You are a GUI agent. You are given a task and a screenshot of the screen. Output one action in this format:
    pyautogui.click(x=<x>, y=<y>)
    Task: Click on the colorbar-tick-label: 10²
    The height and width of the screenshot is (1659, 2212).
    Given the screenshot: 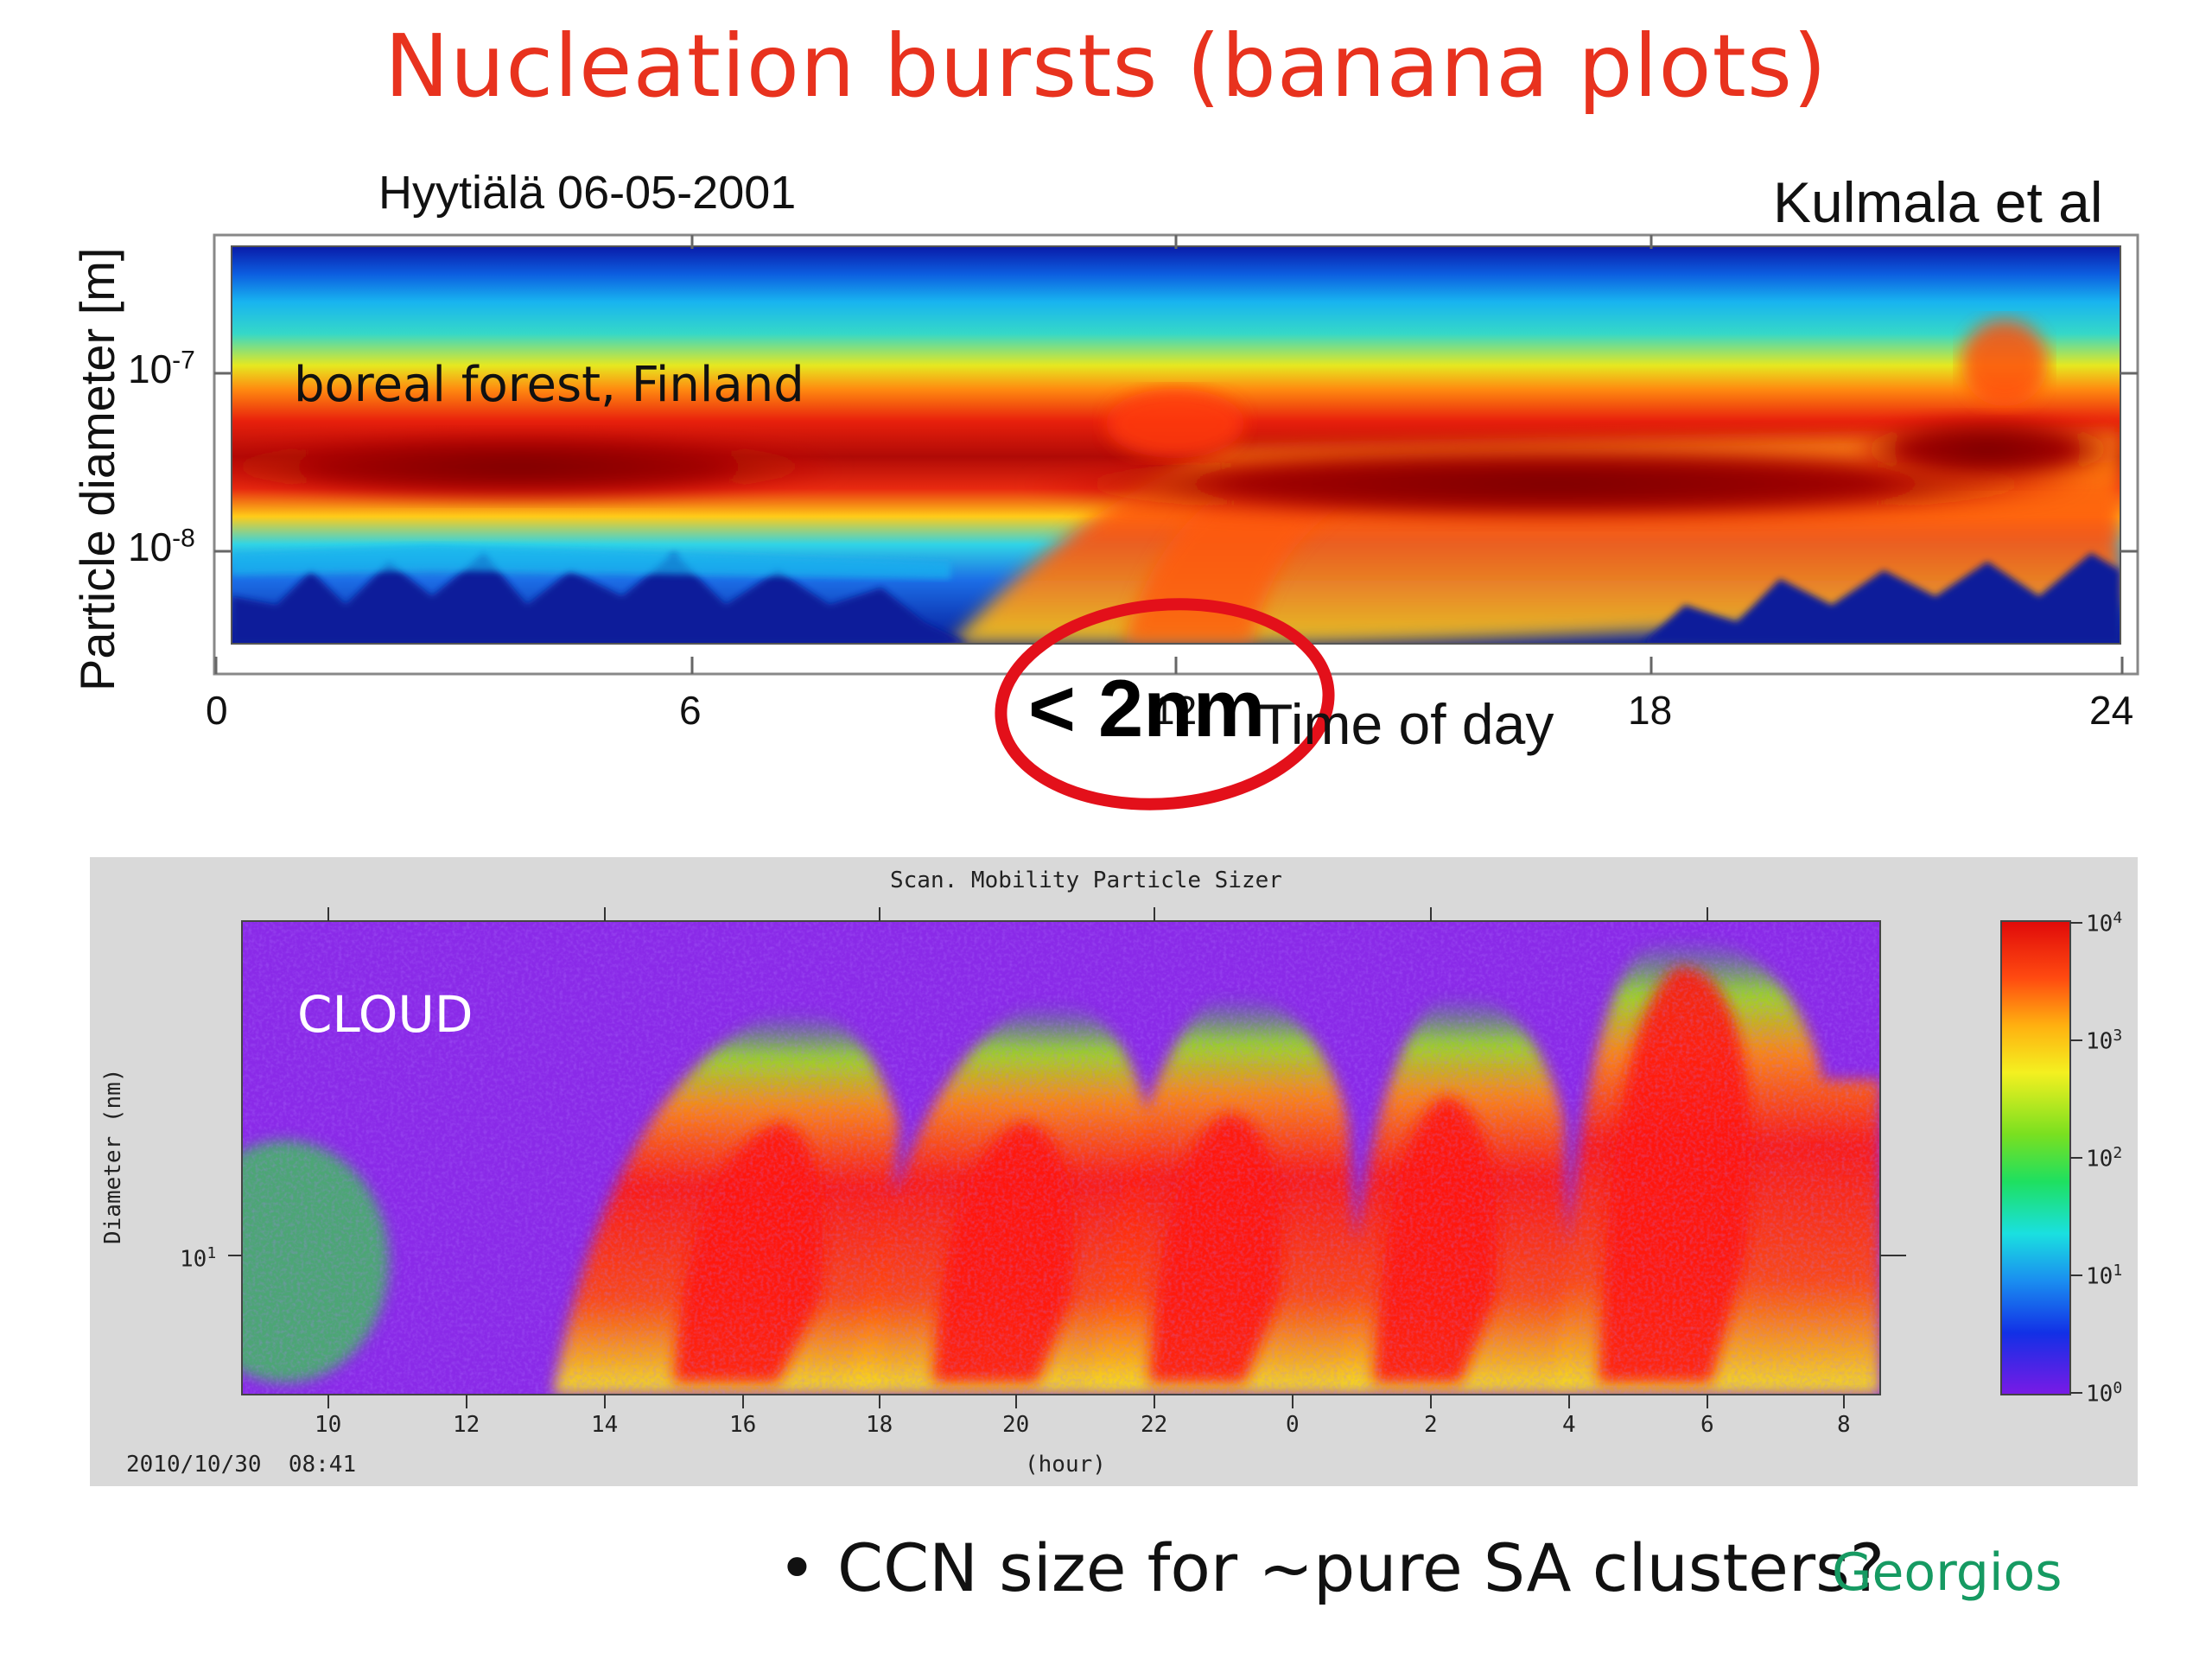 What is the action you would take?
    pyautogui.click(x=2104, y=1158)
    